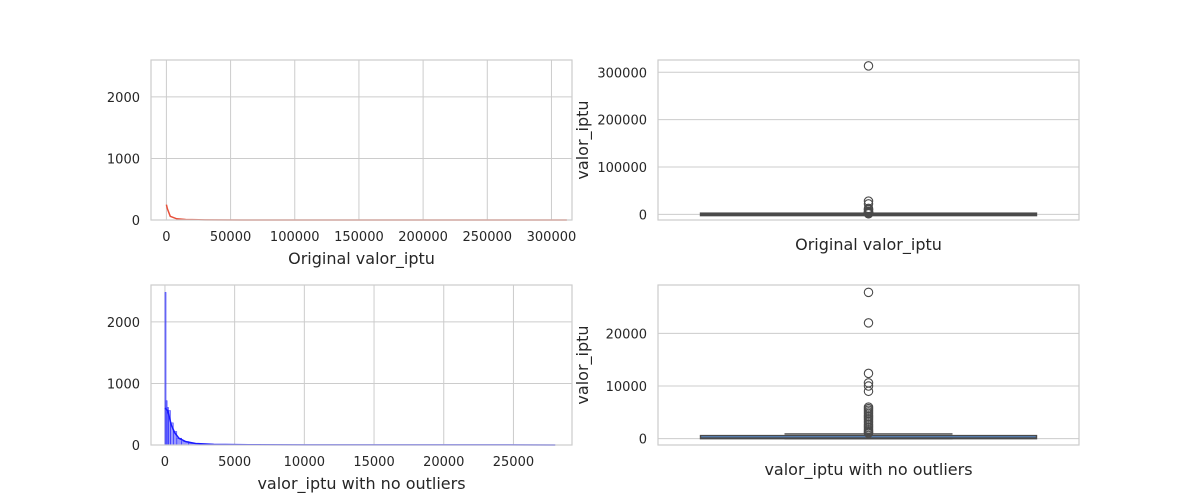 Image resolution: width=1200 pixels, height=500 pixels. Describe the element at coordinates (622, 73) in the screenshot. I see `y-tick-label: 300000` at that location.